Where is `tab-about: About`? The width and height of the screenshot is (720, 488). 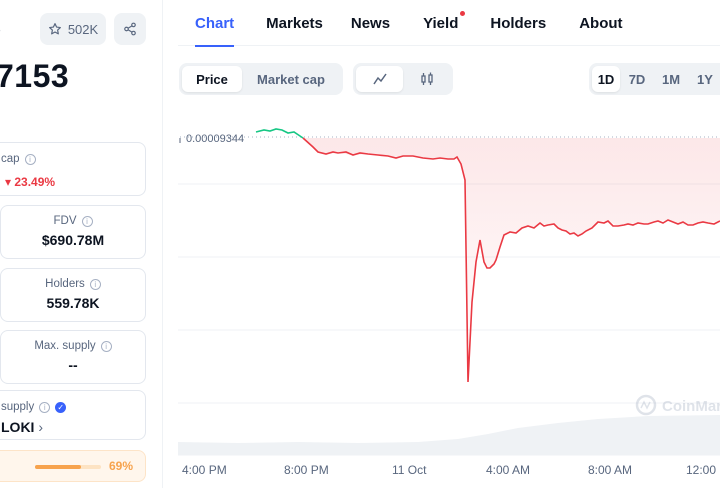
tab-about: About is located at coordinates (601, 23).